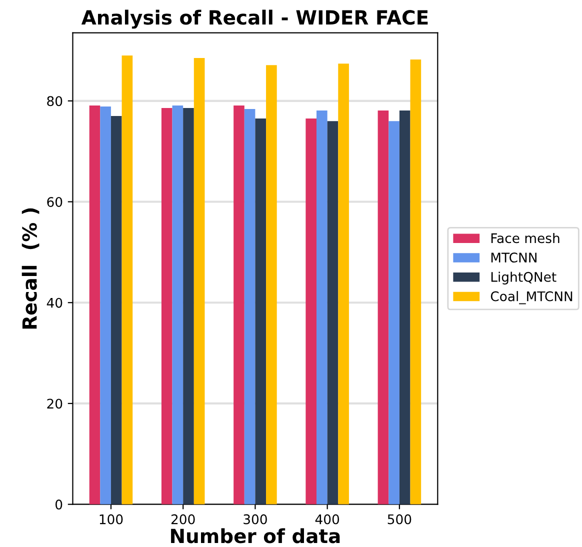 The image size is (582, 547). What do you see at coordinates (31, 268) in the screenshot?
I see `y-axis-title: Recall (% )` at bounding box center [31, 268].